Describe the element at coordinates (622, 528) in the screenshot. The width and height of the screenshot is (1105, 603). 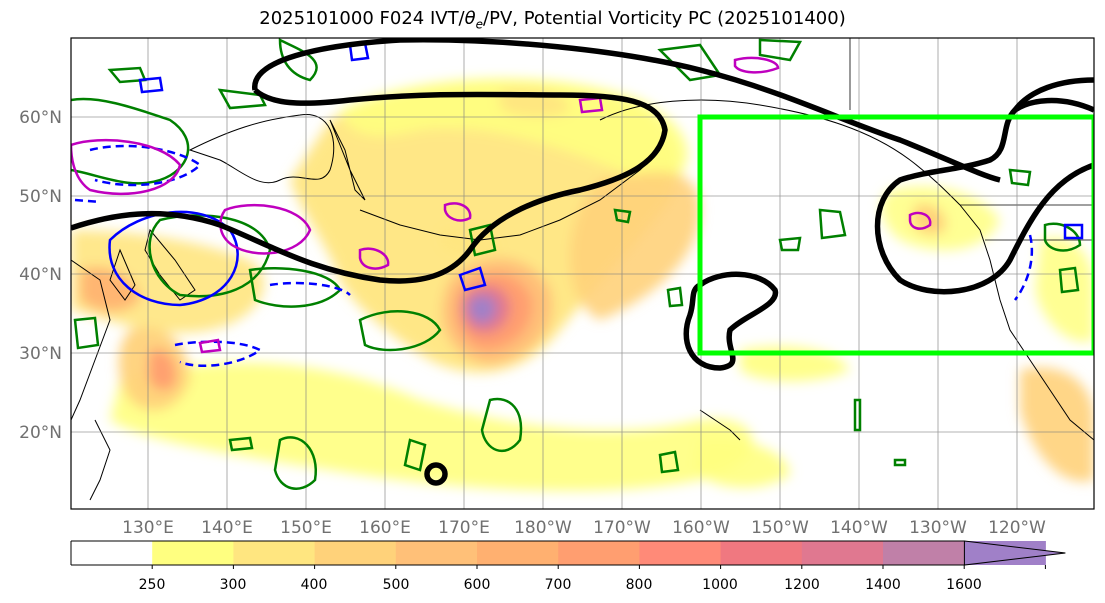
I see `lon-label: 170°W` at that location.